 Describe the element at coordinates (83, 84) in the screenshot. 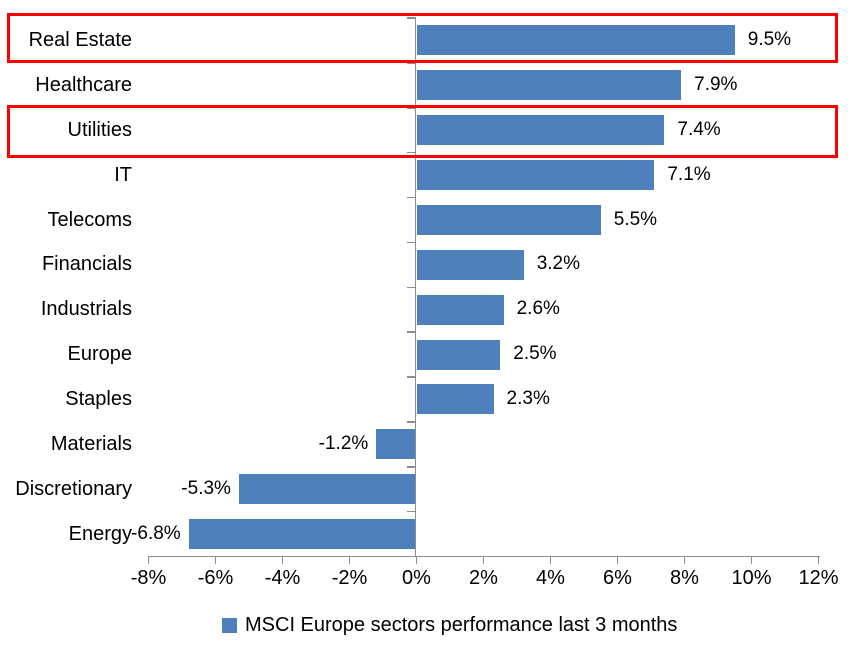

I see `category-label: Healthcare` at that location.